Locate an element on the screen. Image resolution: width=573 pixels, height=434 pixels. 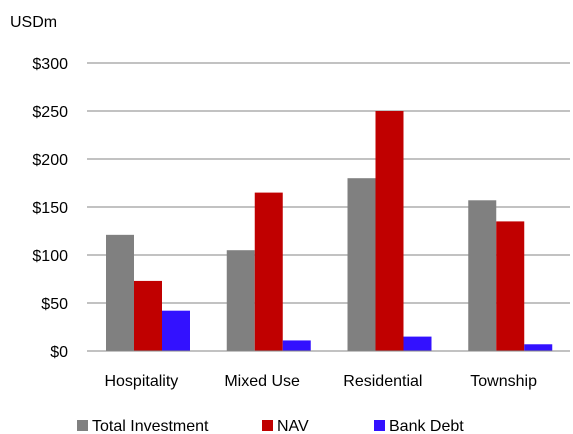
x-tick-label: Township is located at coordinates (503, 381).